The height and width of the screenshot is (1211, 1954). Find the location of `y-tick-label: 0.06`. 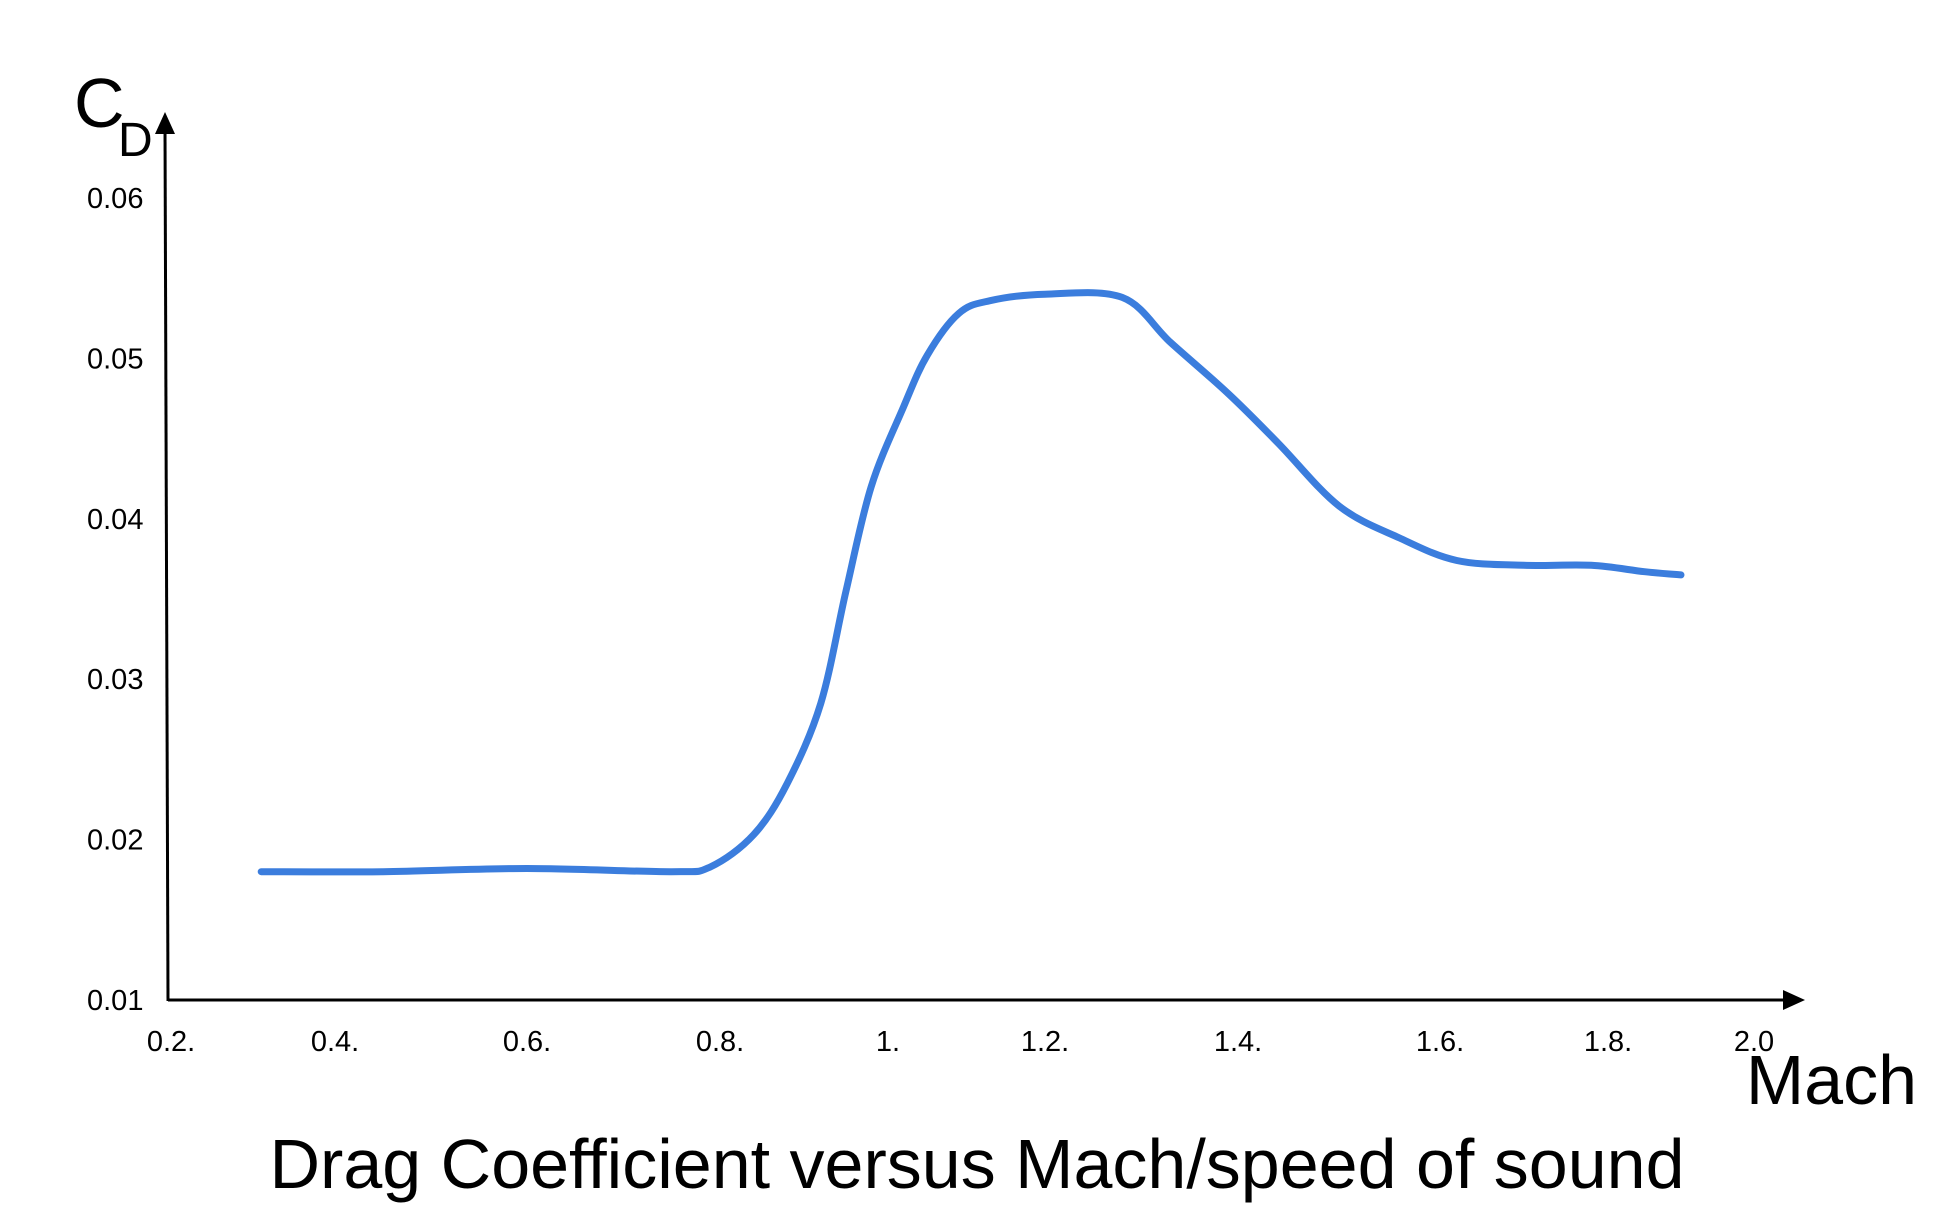

y-tick-label: 0.06 is located at coordinates (115, 199).